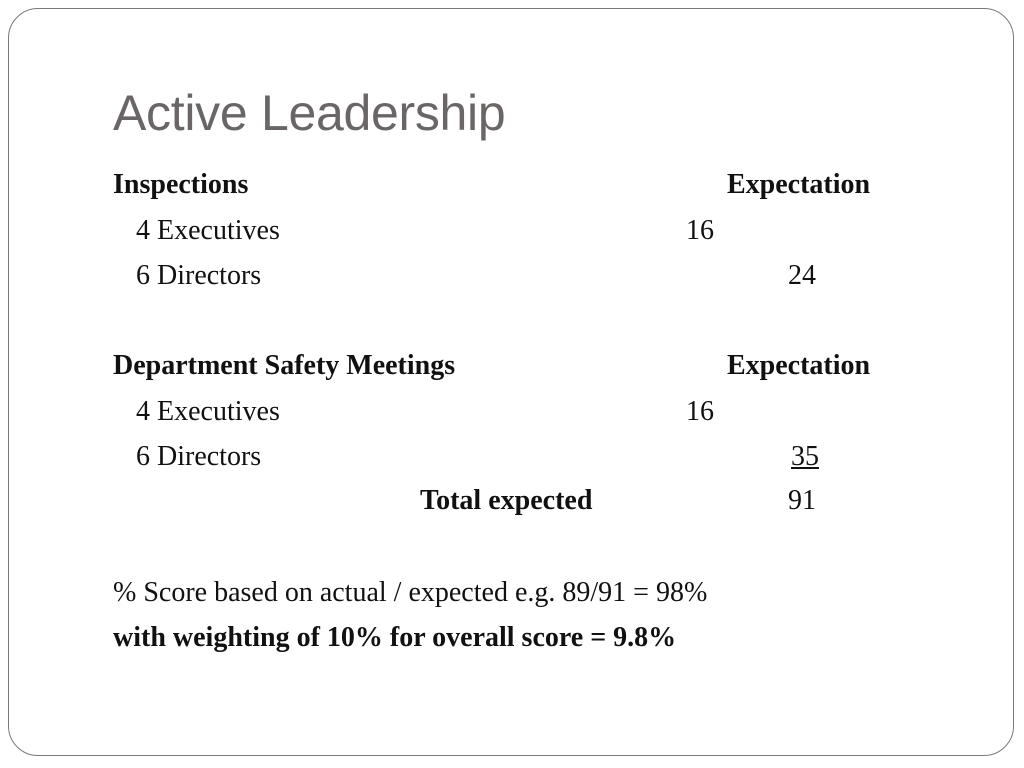 The width and height of the screenshot is (1024, 768). Describe the element at coordinates (506, 500) in the screenshot. I see `total-expected-label: Total expected` at that location.